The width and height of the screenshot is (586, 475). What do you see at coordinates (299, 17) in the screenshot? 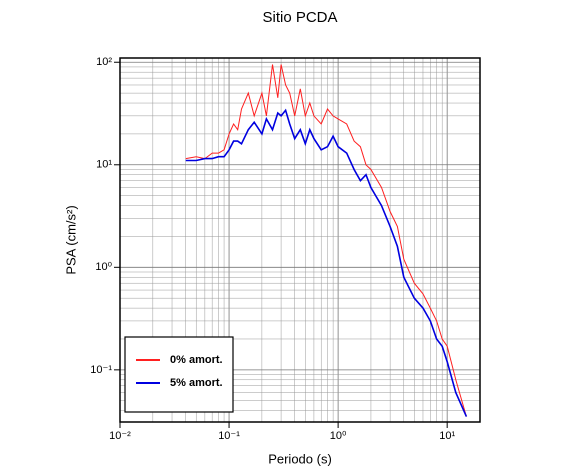
I see `chart-title: Sitio PCDA` at bounding box center [299, 17].